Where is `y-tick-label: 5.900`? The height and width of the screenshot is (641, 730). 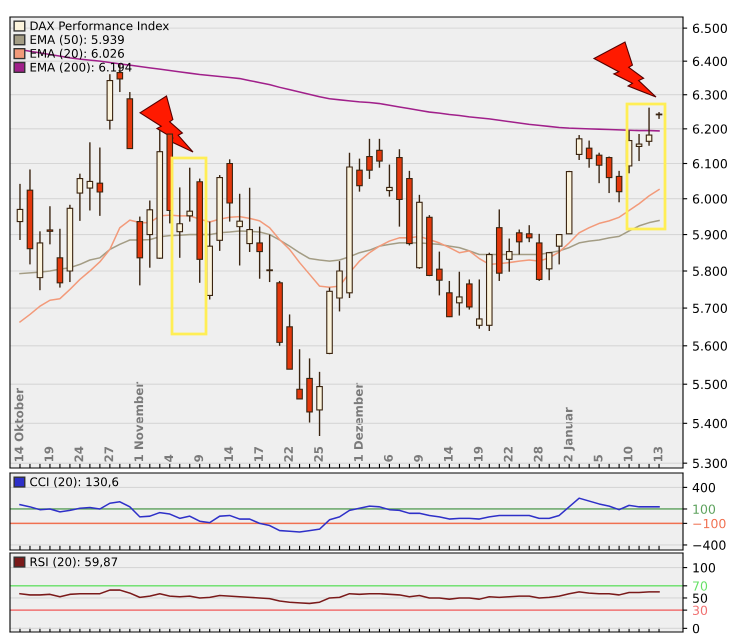 y-tick-label: 5.900 is located at coordinates (709, 235).